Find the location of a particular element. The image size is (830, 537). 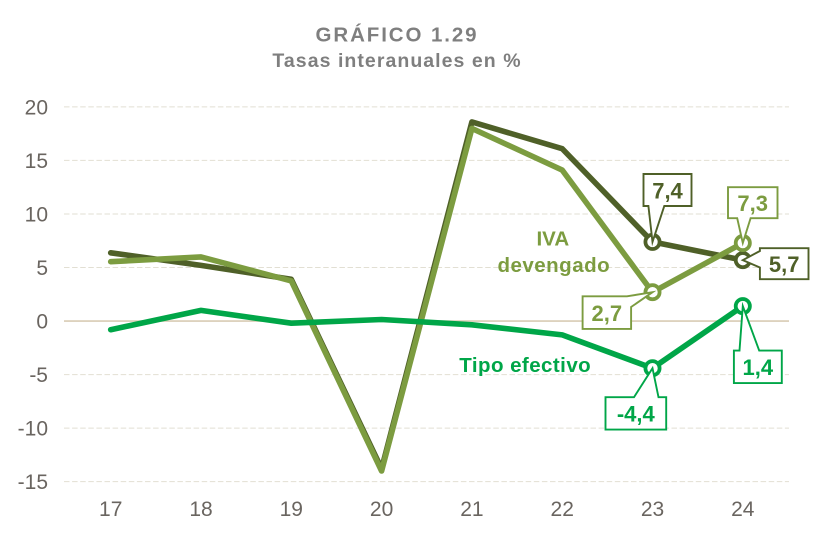

svg-text: 10 is located at coordinates (36, 215).